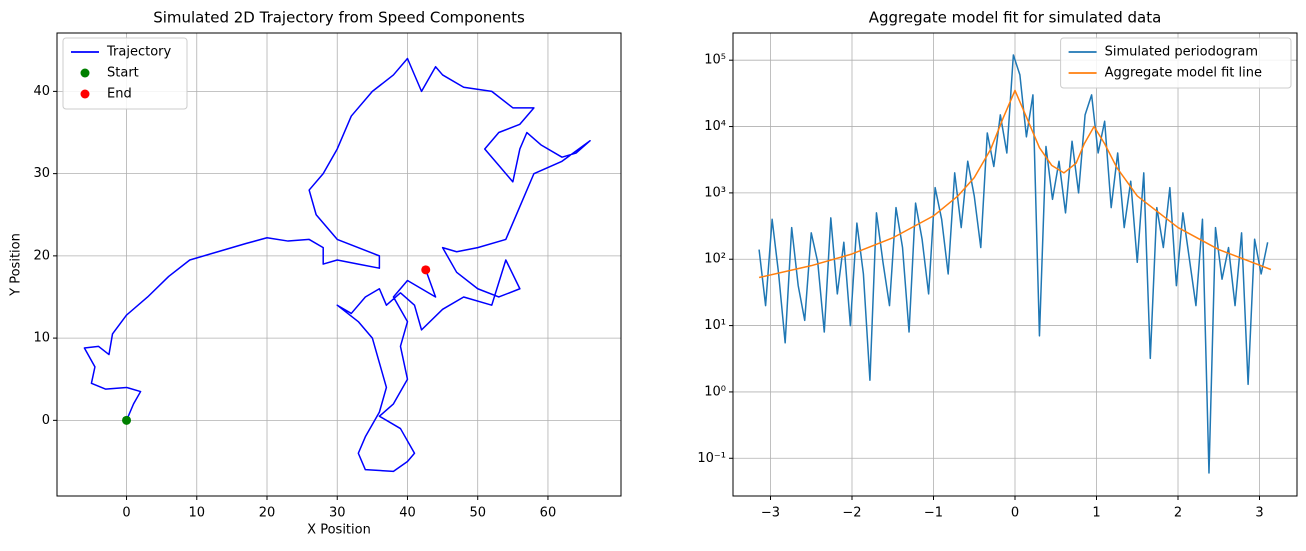  I want to click on x-tick-label: 10, so click(196, 513).